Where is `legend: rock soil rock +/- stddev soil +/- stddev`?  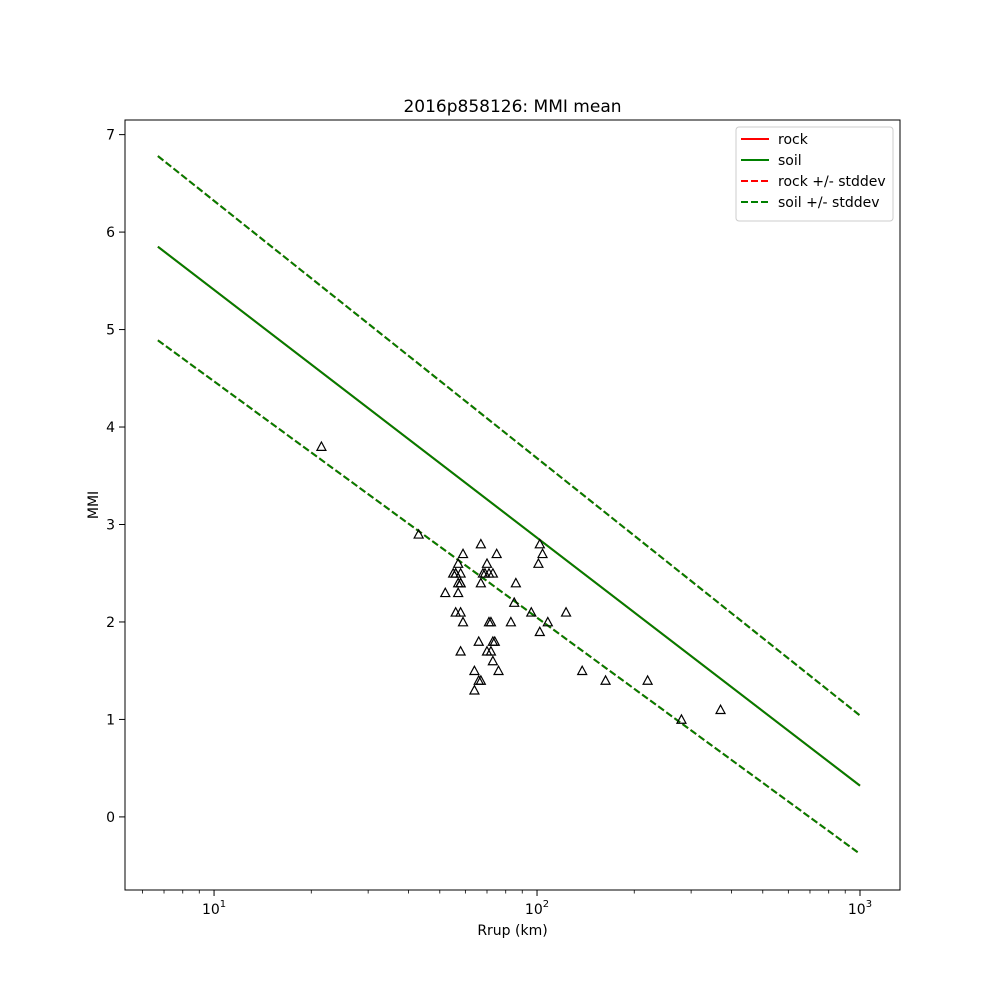
legend: rock soil rock +/- stddev soil +/- stddev is located at coordinates (814, 174).